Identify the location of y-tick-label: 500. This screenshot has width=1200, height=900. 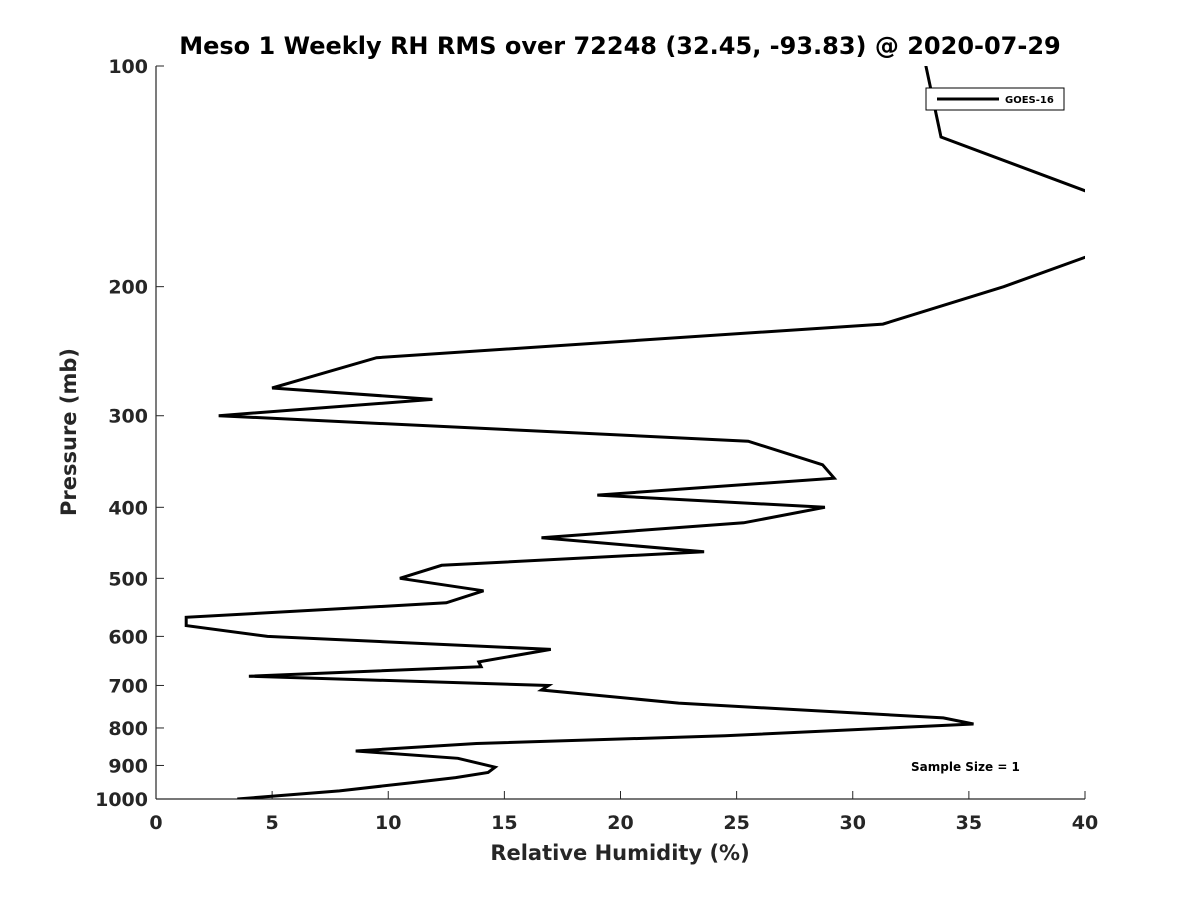
(128, 579).